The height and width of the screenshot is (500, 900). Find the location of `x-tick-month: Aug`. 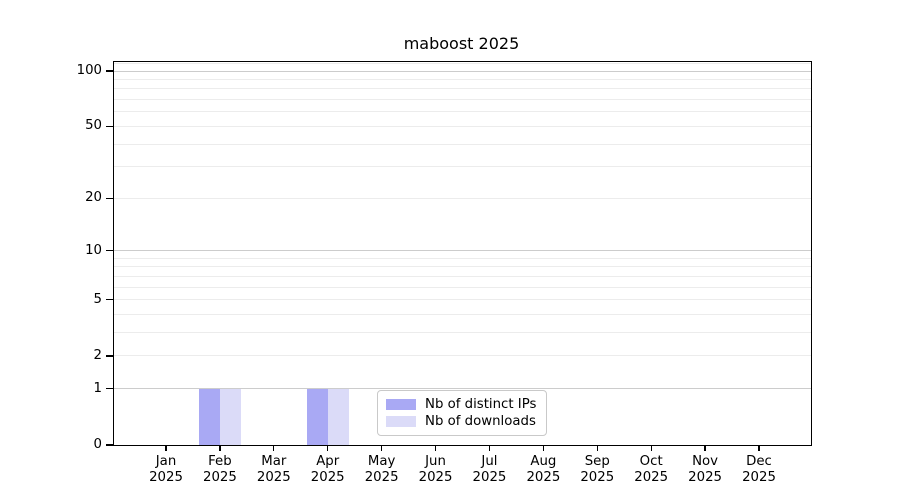

x-tick-month: Aug is located at coordinates (543, 461).